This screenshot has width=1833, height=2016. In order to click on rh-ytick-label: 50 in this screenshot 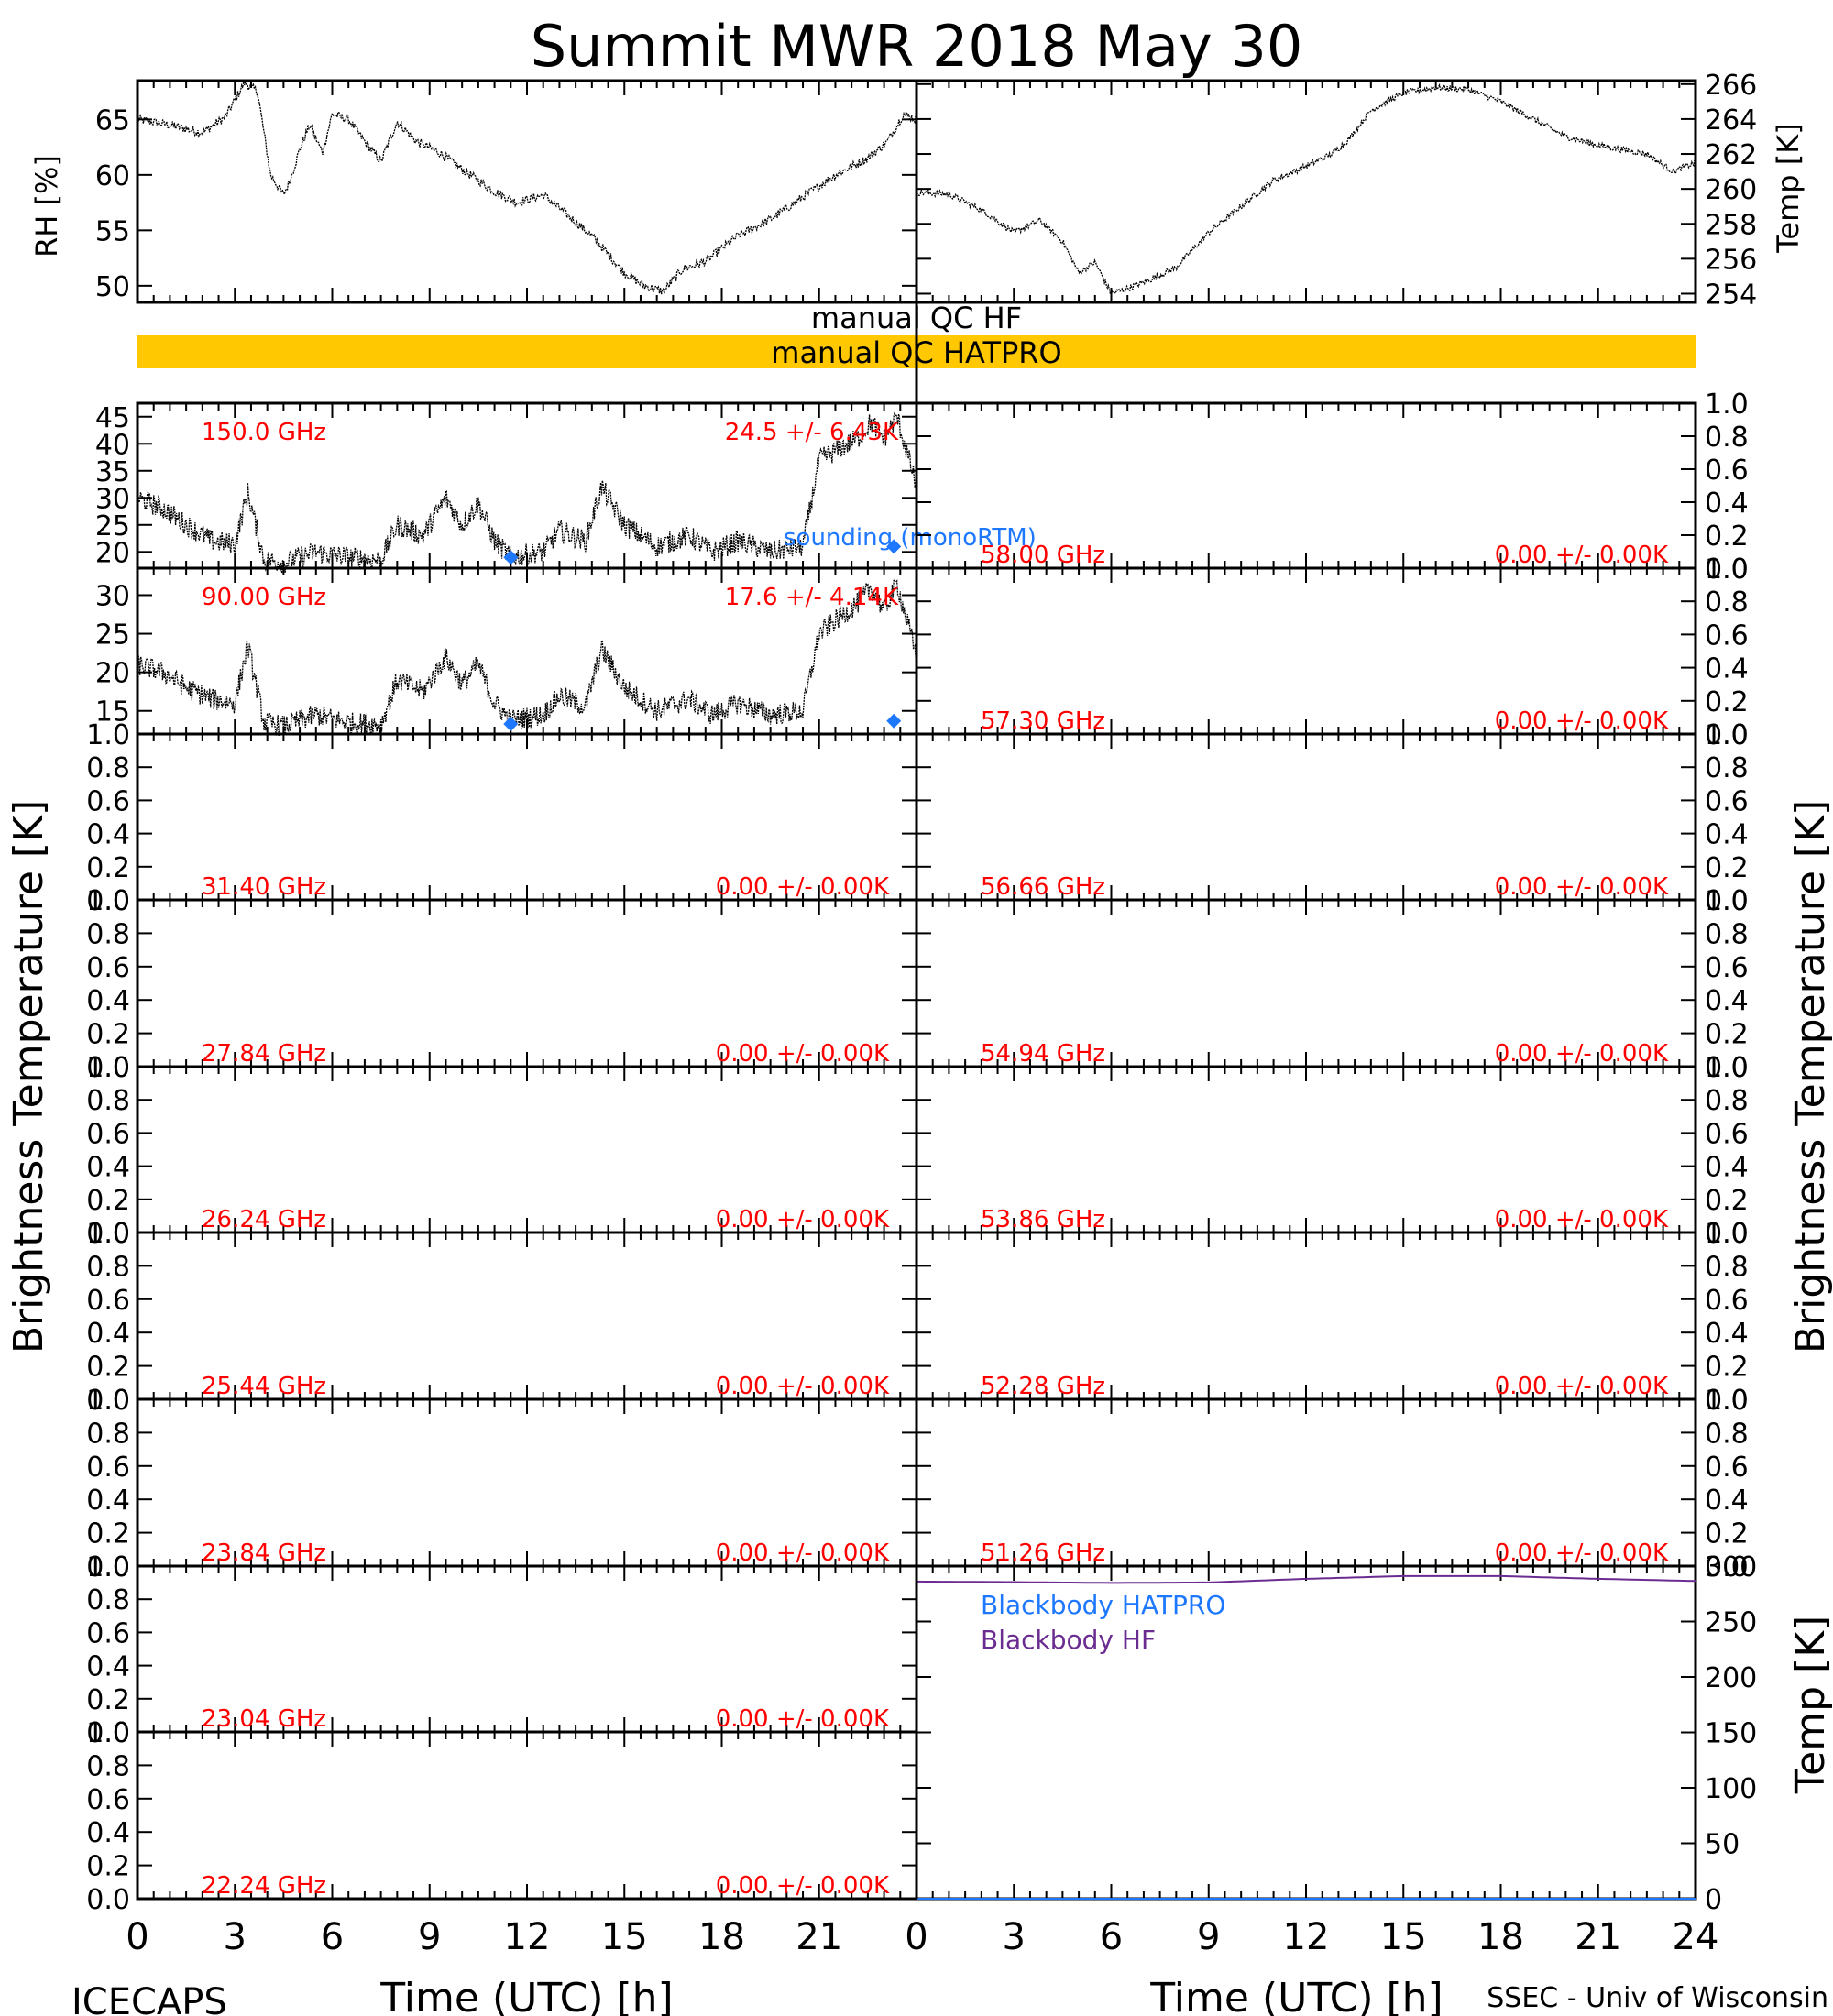, I will do `click(112, 287)`.